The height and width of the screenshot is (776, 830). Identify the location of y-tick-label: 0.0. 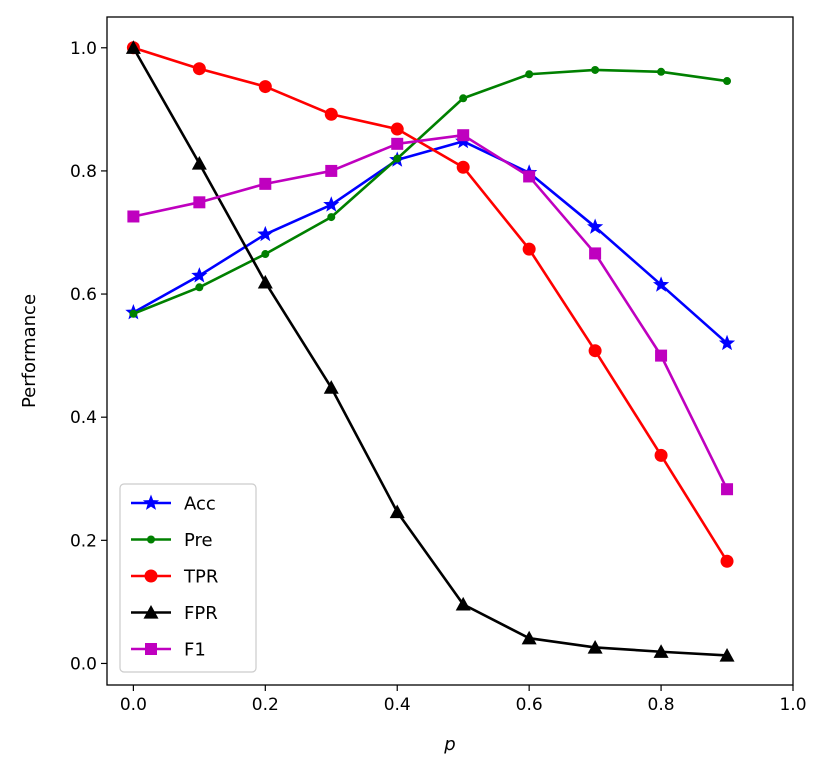
(83, 664).